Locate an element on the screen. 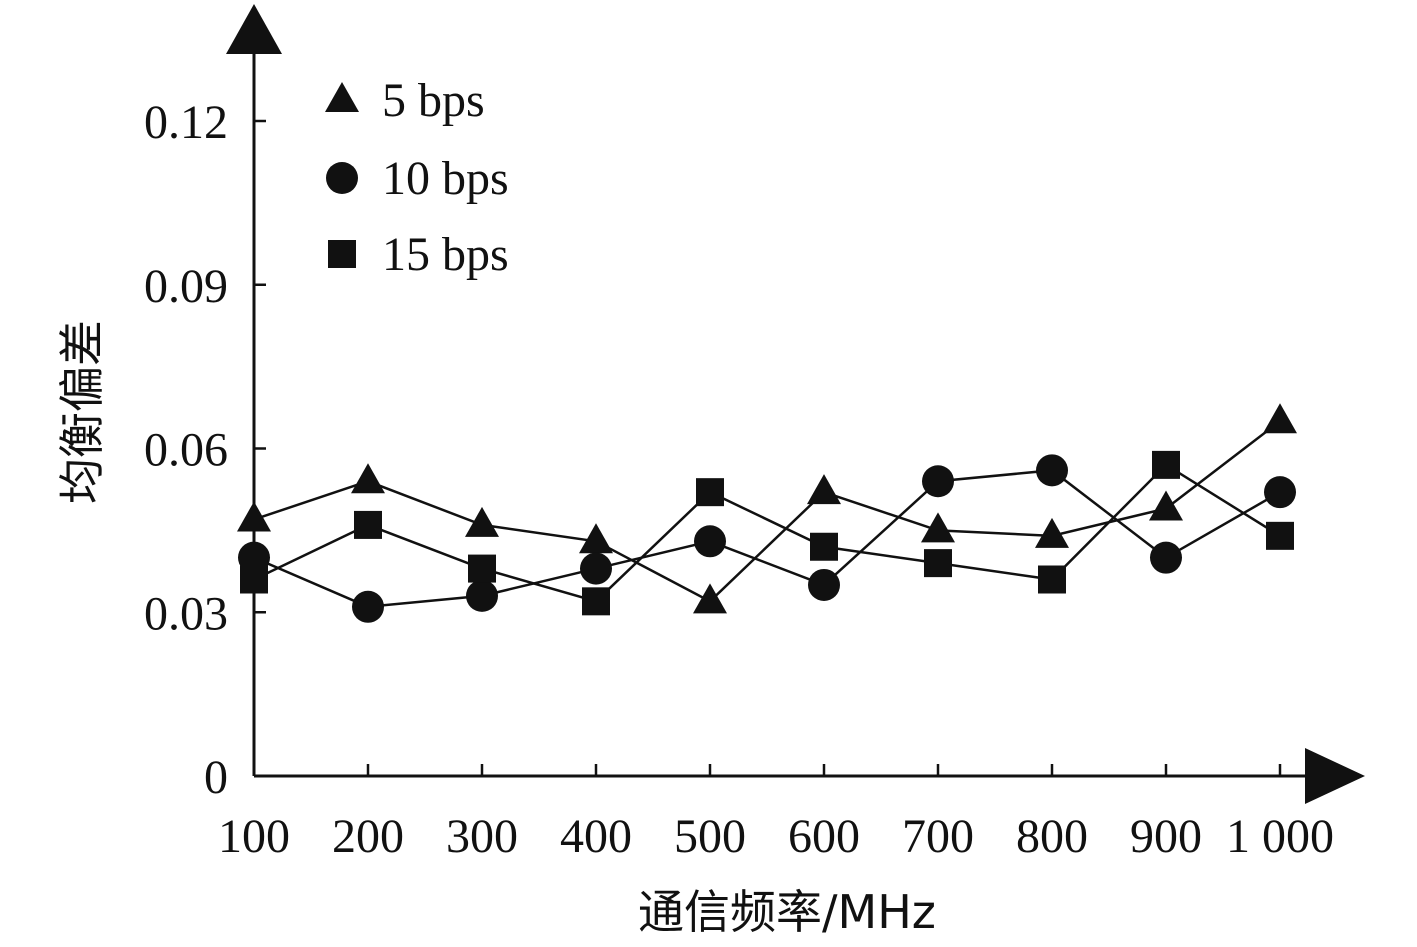 This screenshot has width=1417, height=947. y-axis-arrow is located at coordinates (254, 29).